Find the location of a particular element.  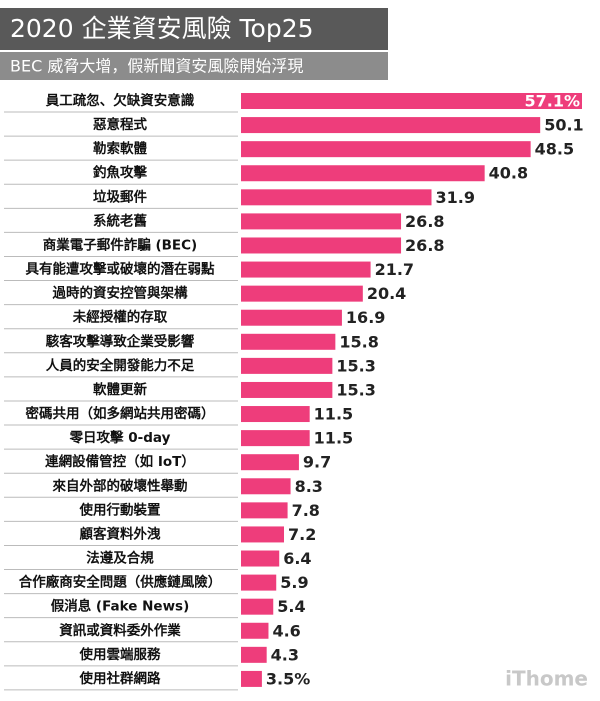

subtitle-box is located at coordinates (194, 66).